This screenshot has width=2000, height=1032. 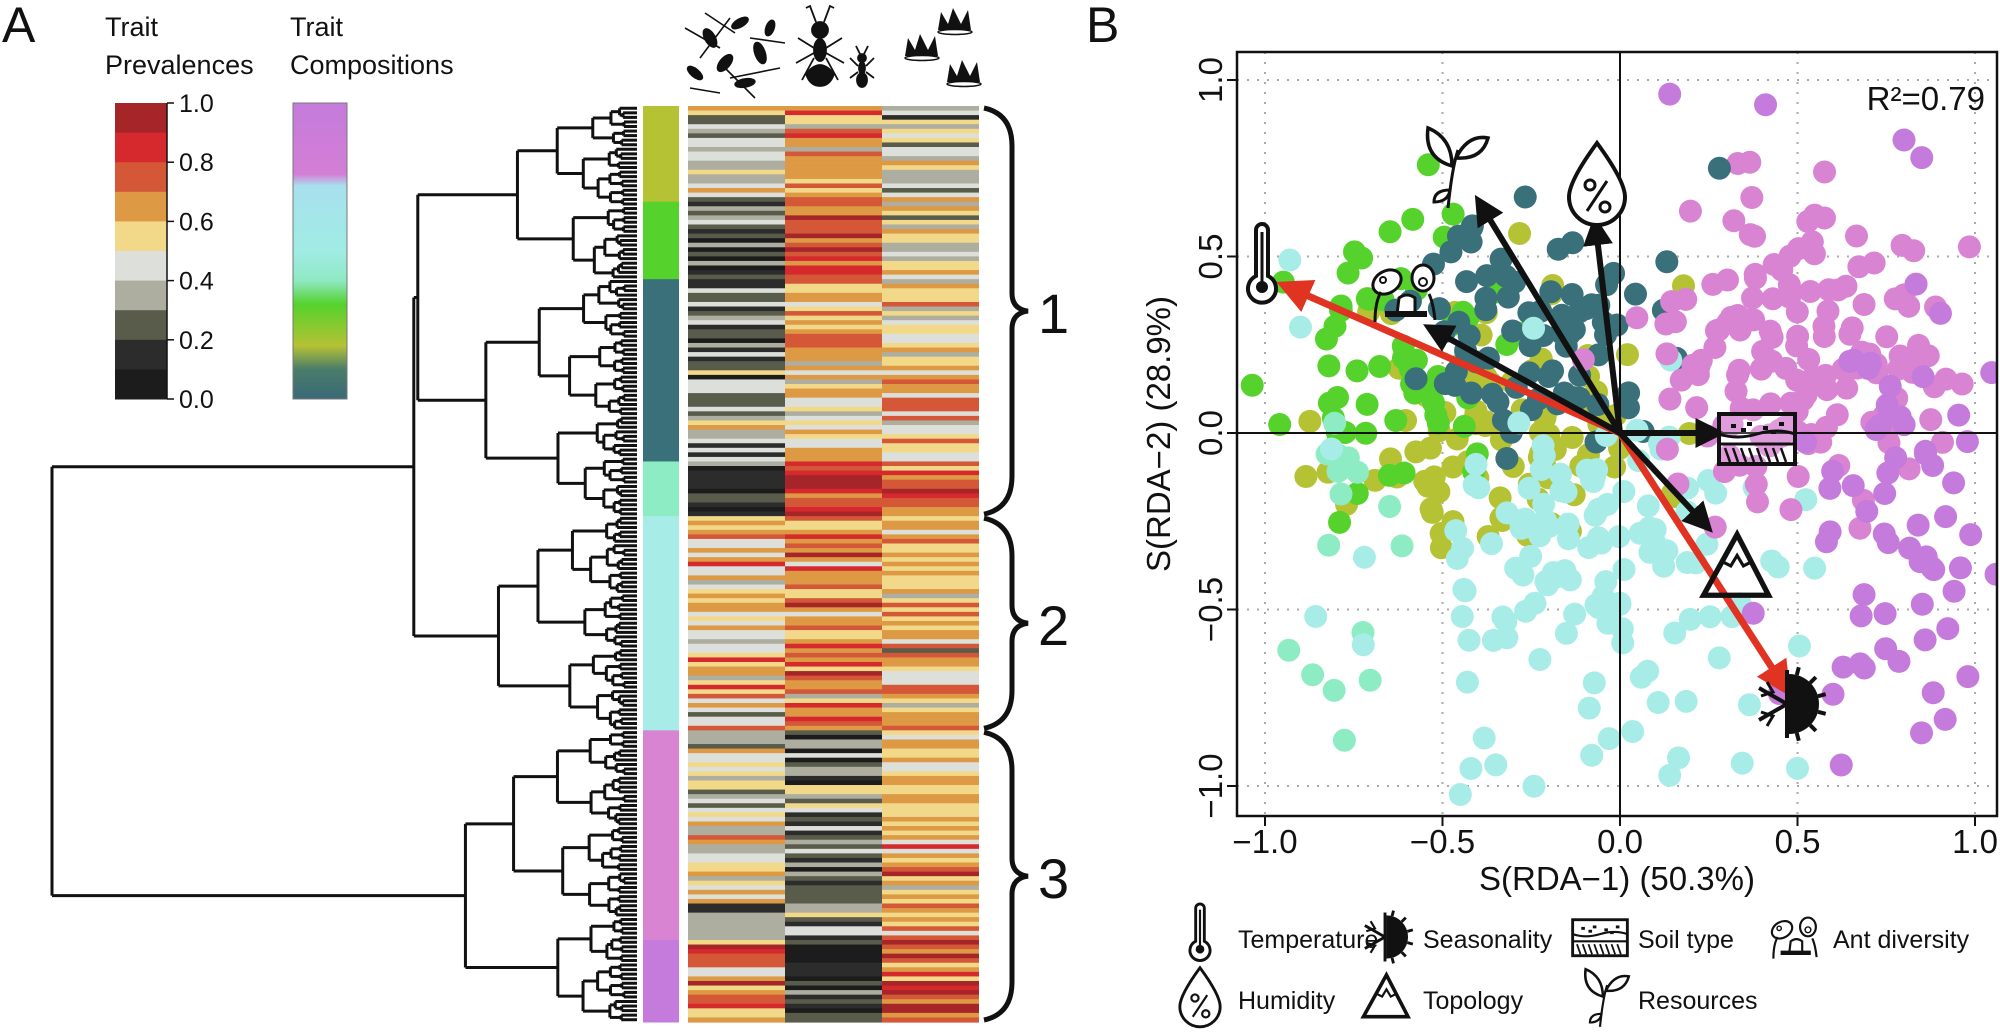 I want to click on x-axis-label: S(RDA−1) (50.3%), so click(x=1617, y=878).